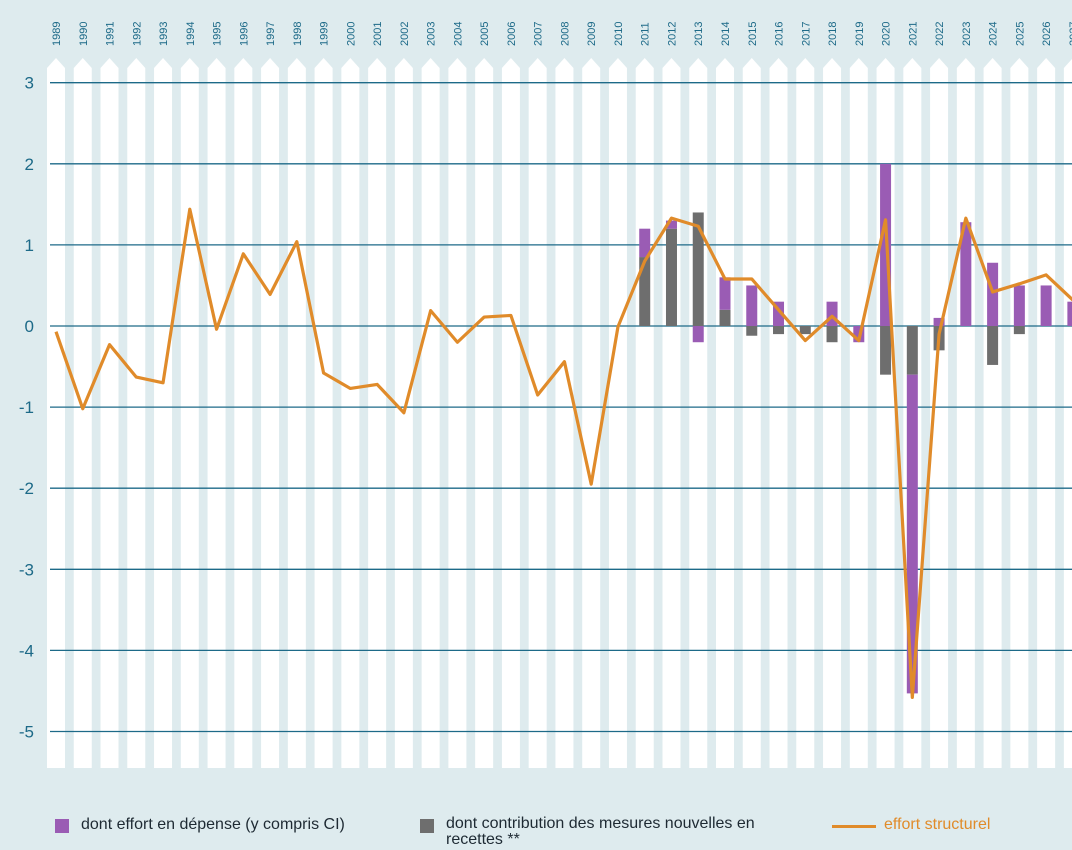 Image resolution: width=1072 pixels, height=850 pixels. Describe the element at coordinates (111, 34) in the screenshot. I see `x-tick-label: 1991` at that location.